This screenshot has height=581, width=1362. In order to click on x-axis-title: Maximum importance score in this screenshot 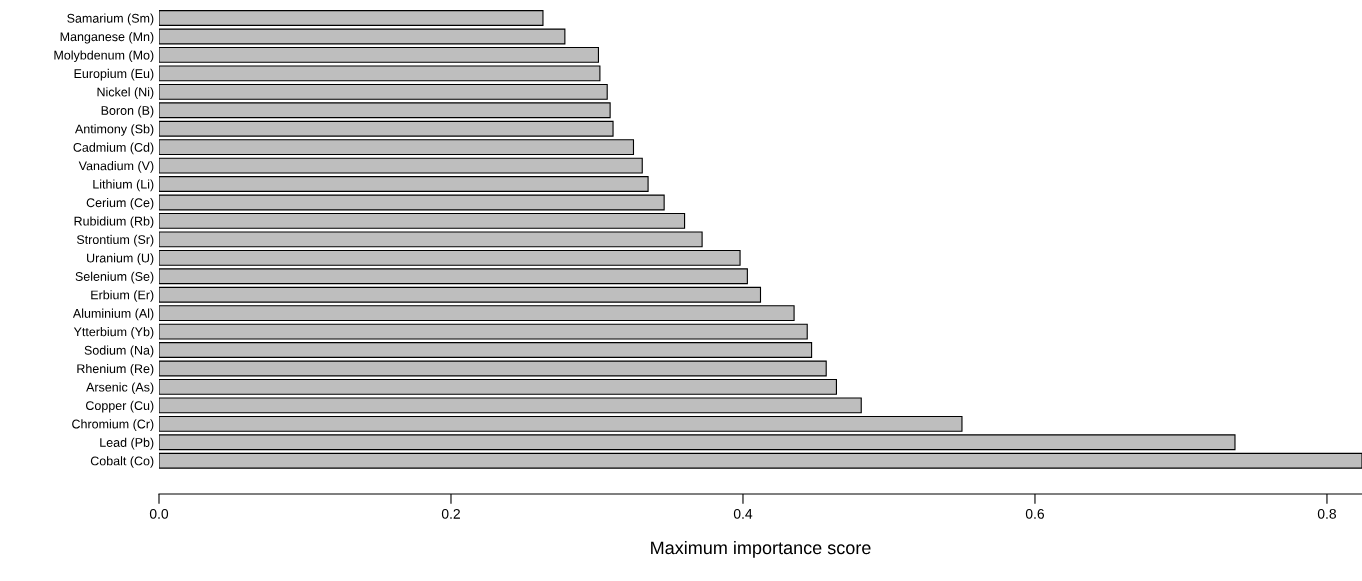, I will do `click(761, 549)`.